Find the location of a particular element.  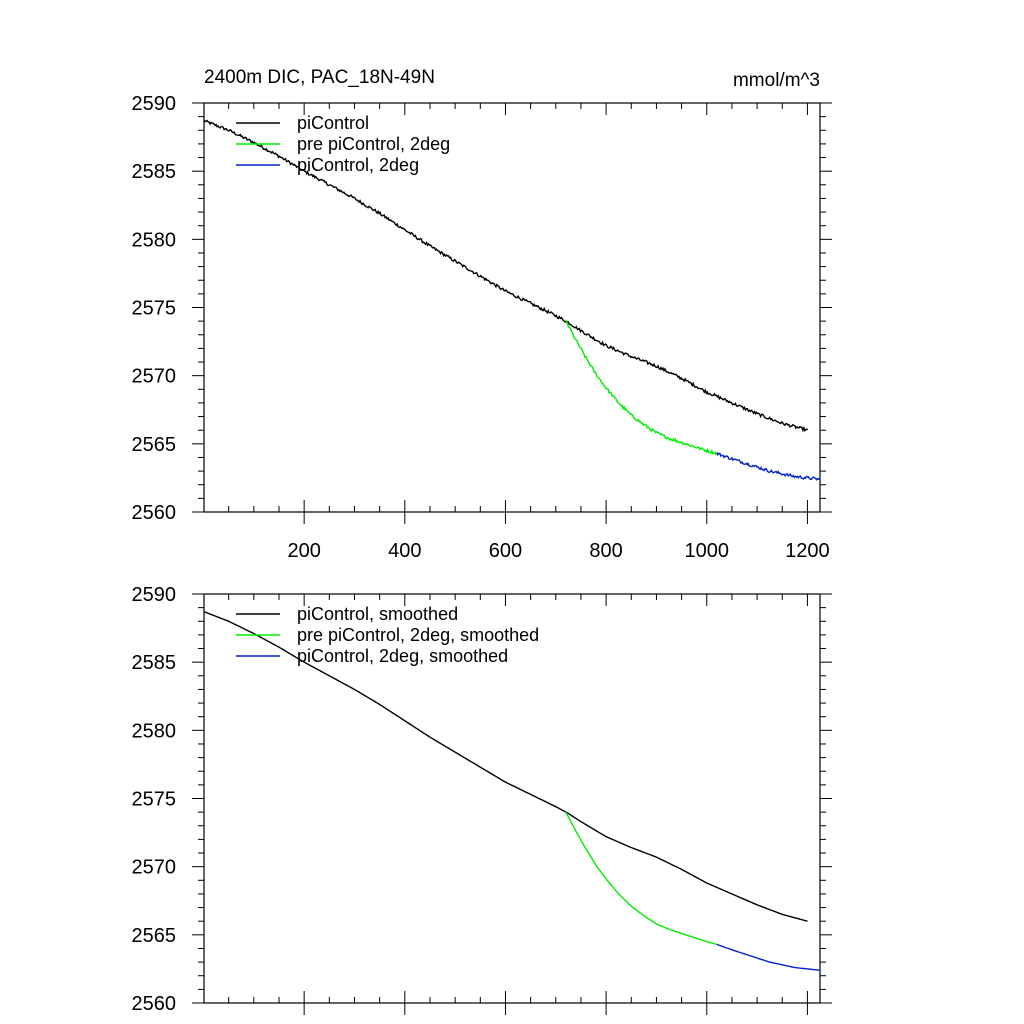

legend-label-2: pre piControl, 2deg, smoothed is located at coordinates (418, 635).